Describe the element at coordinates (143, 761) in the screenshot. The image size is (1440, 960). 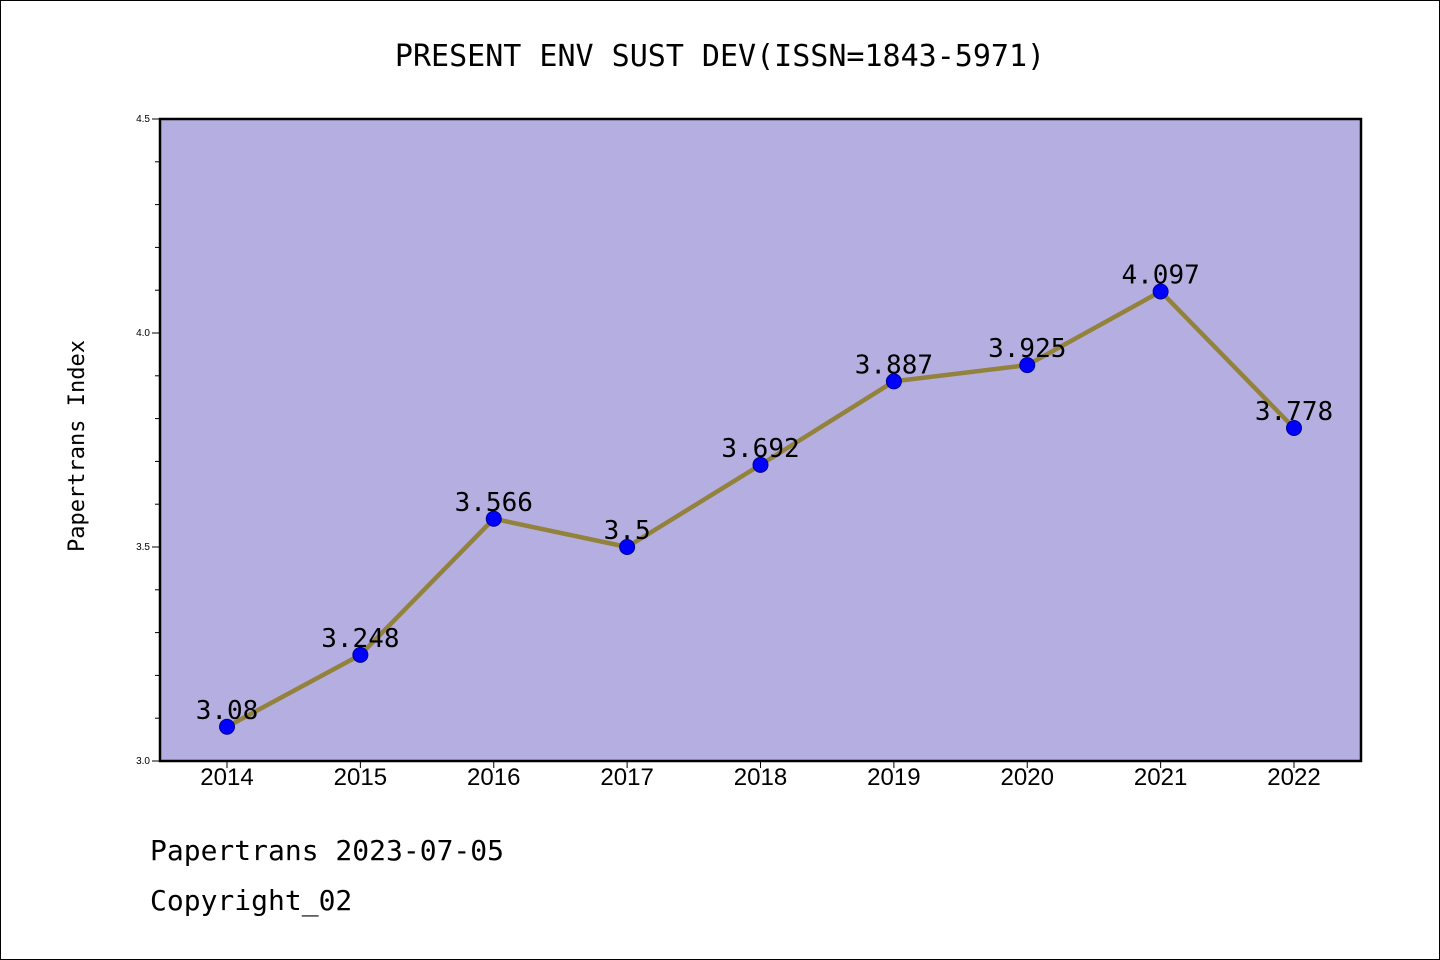
I see `y-tick-label: 3.0` at that location.